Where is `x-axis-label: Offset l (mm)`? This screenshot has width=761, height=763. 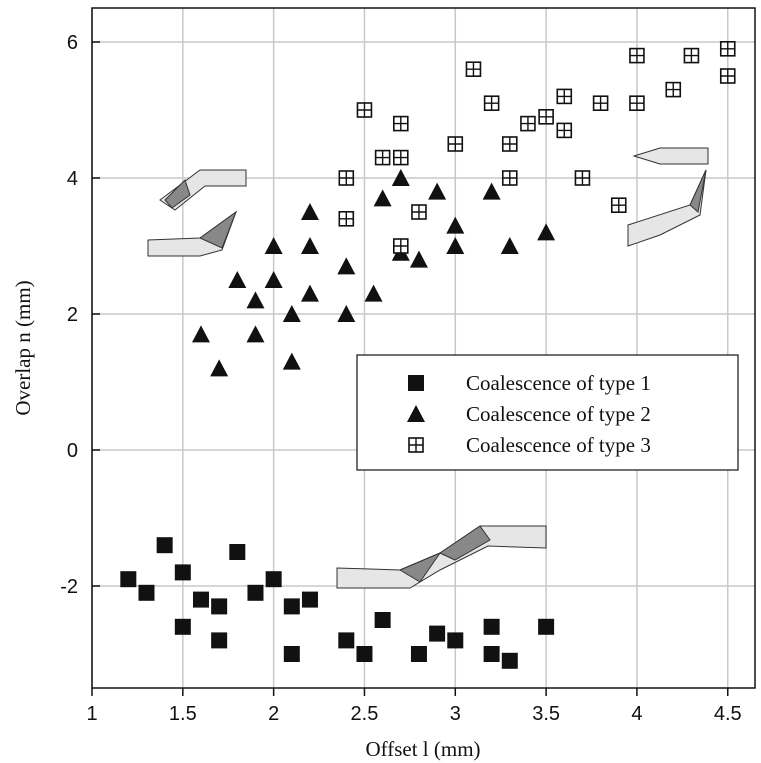
x-axis-label: Offset l (mm) is located at coordinates (422, 749).